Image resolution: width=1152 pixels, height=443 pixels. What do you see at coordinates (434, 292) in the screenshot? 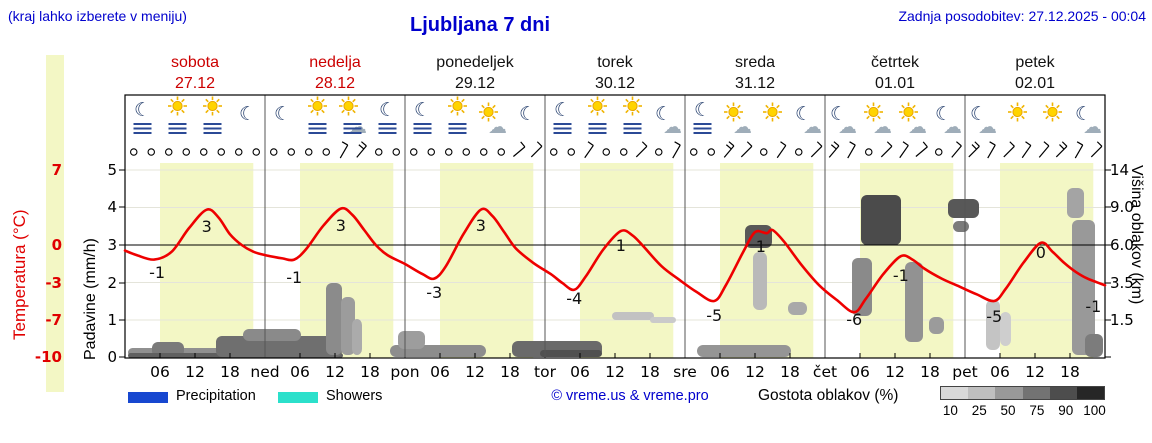
I see `temperature-value-label: -3` at bounding box center [434, 292].